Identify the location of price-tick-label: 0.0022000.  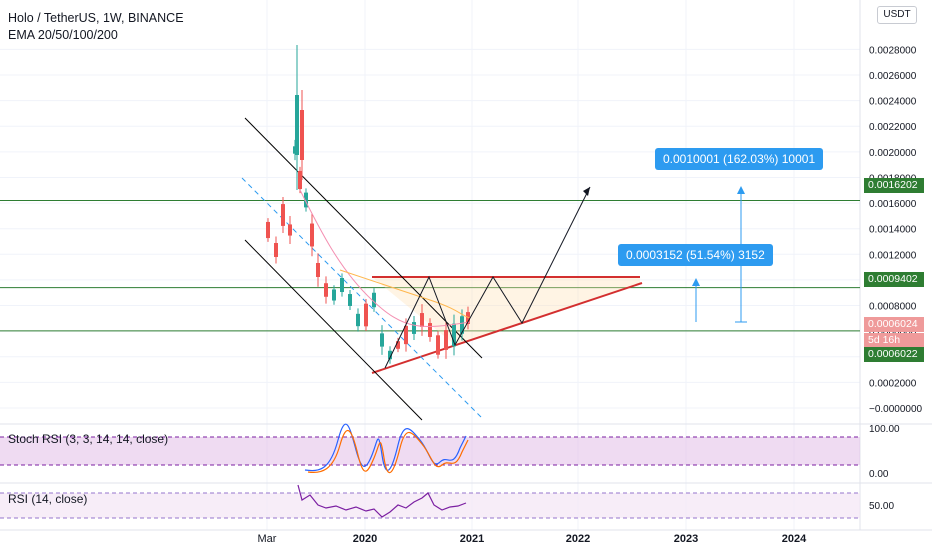
(893, 127).